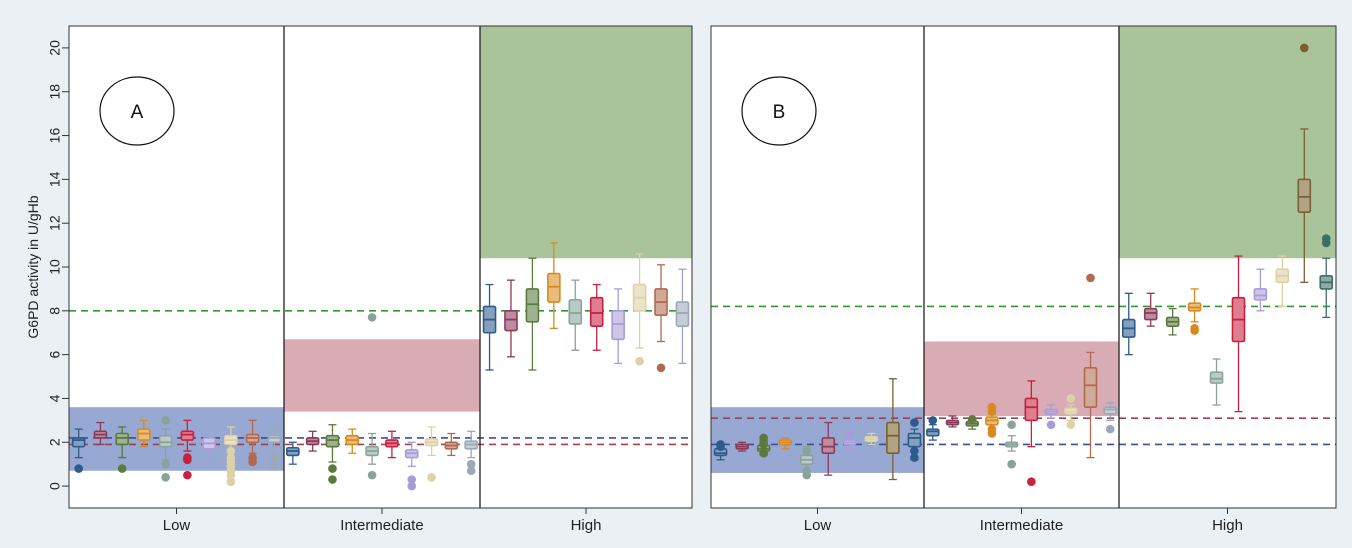 The image size is (1352, 548). Describe the element at coordinates (55, 48) in the screenshot. I see `y-tick-label: 20` at that location.